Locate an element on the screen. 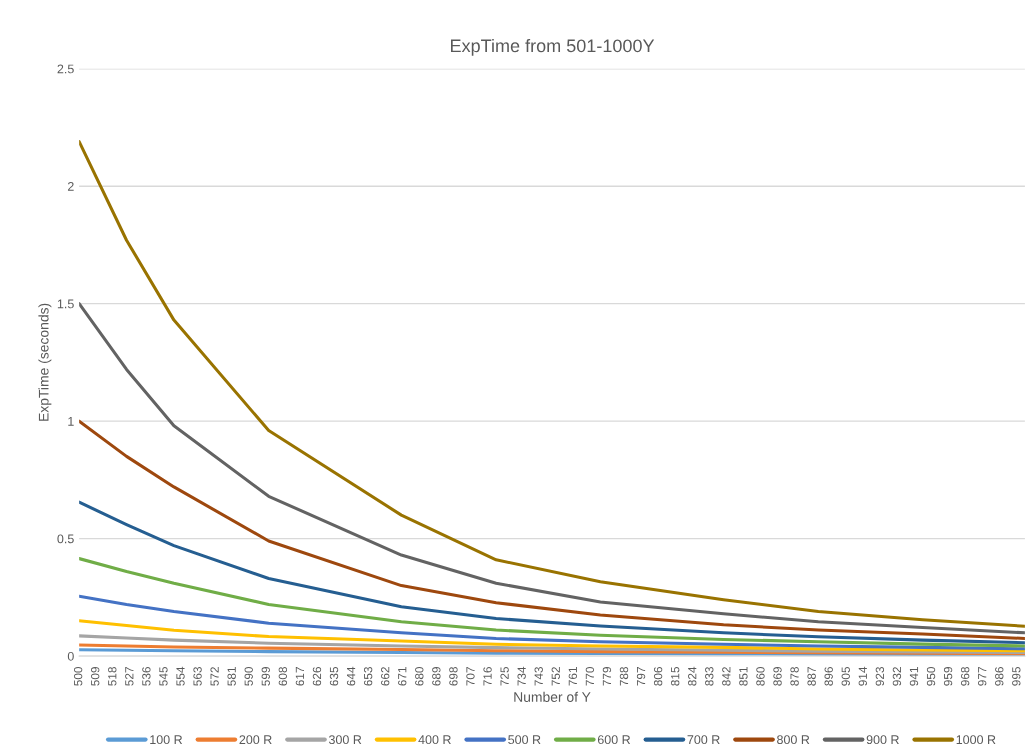  x-tick-label: 833 is located at coordinates (709, 676).